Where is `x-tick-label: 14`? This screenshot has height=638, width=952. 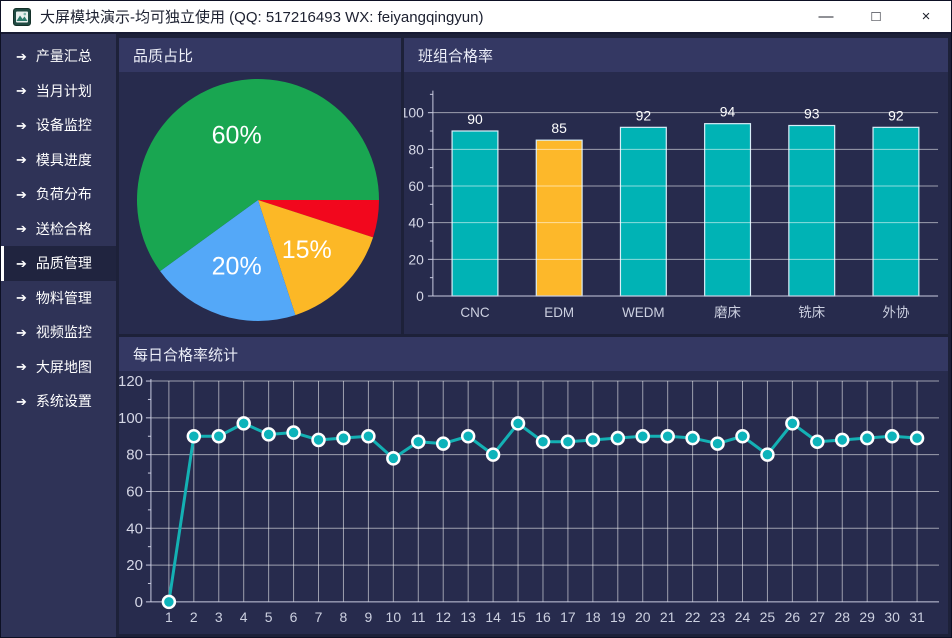 x-tick-label: 14 is located at coordinates (493, 617).